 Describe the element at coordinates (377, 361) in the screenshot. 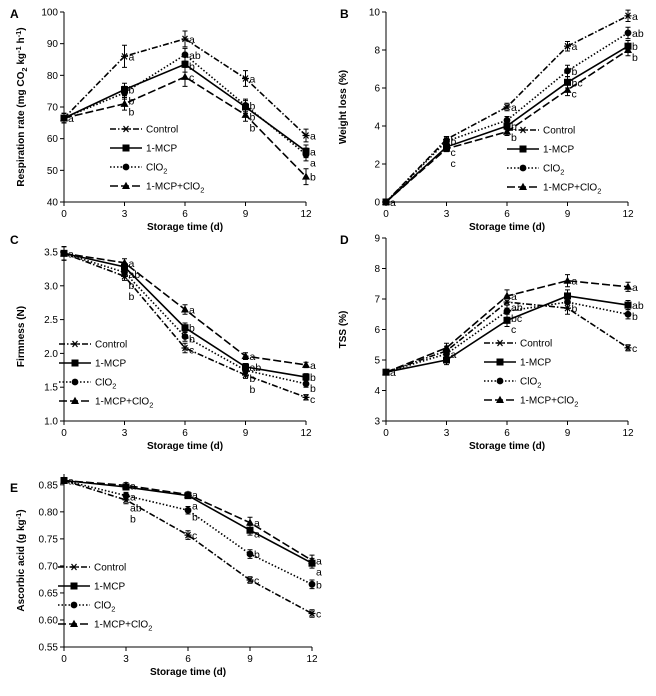

I see `y-tick-label: 5` at that location.